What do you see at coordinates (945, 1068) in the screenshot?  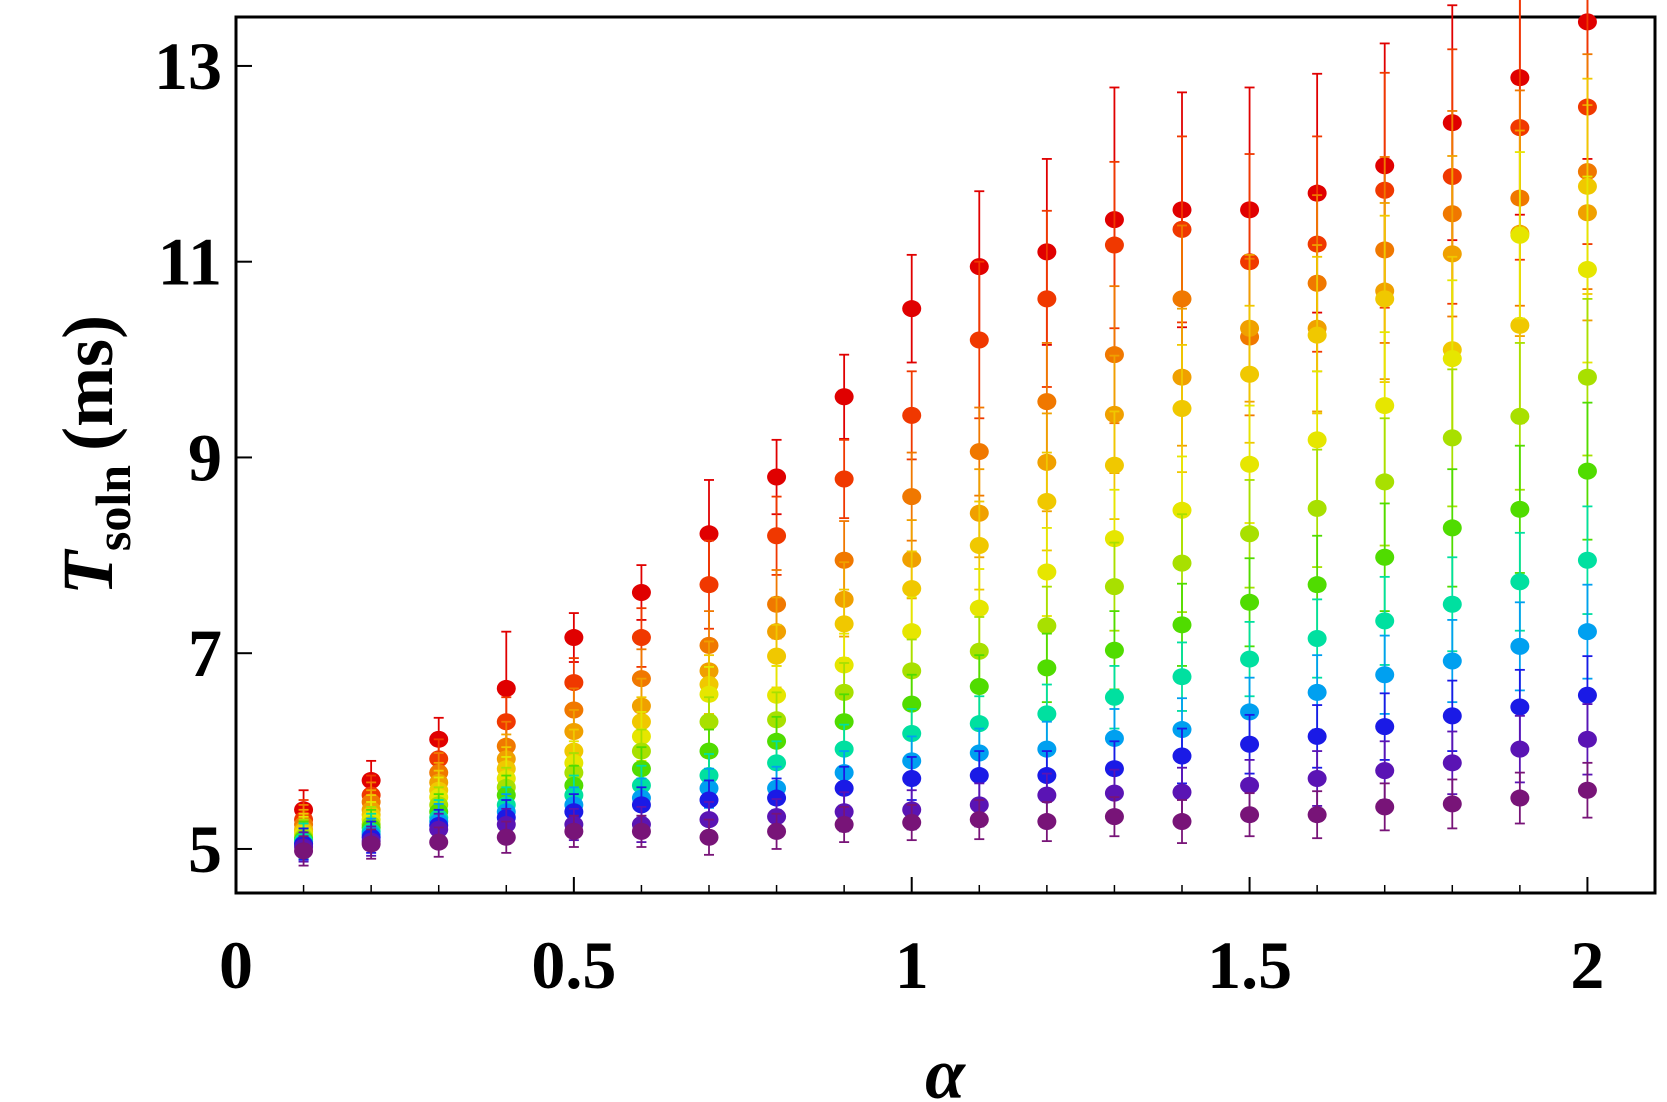 I see `x-axis-label: α` at bounding box center [945, 1068].